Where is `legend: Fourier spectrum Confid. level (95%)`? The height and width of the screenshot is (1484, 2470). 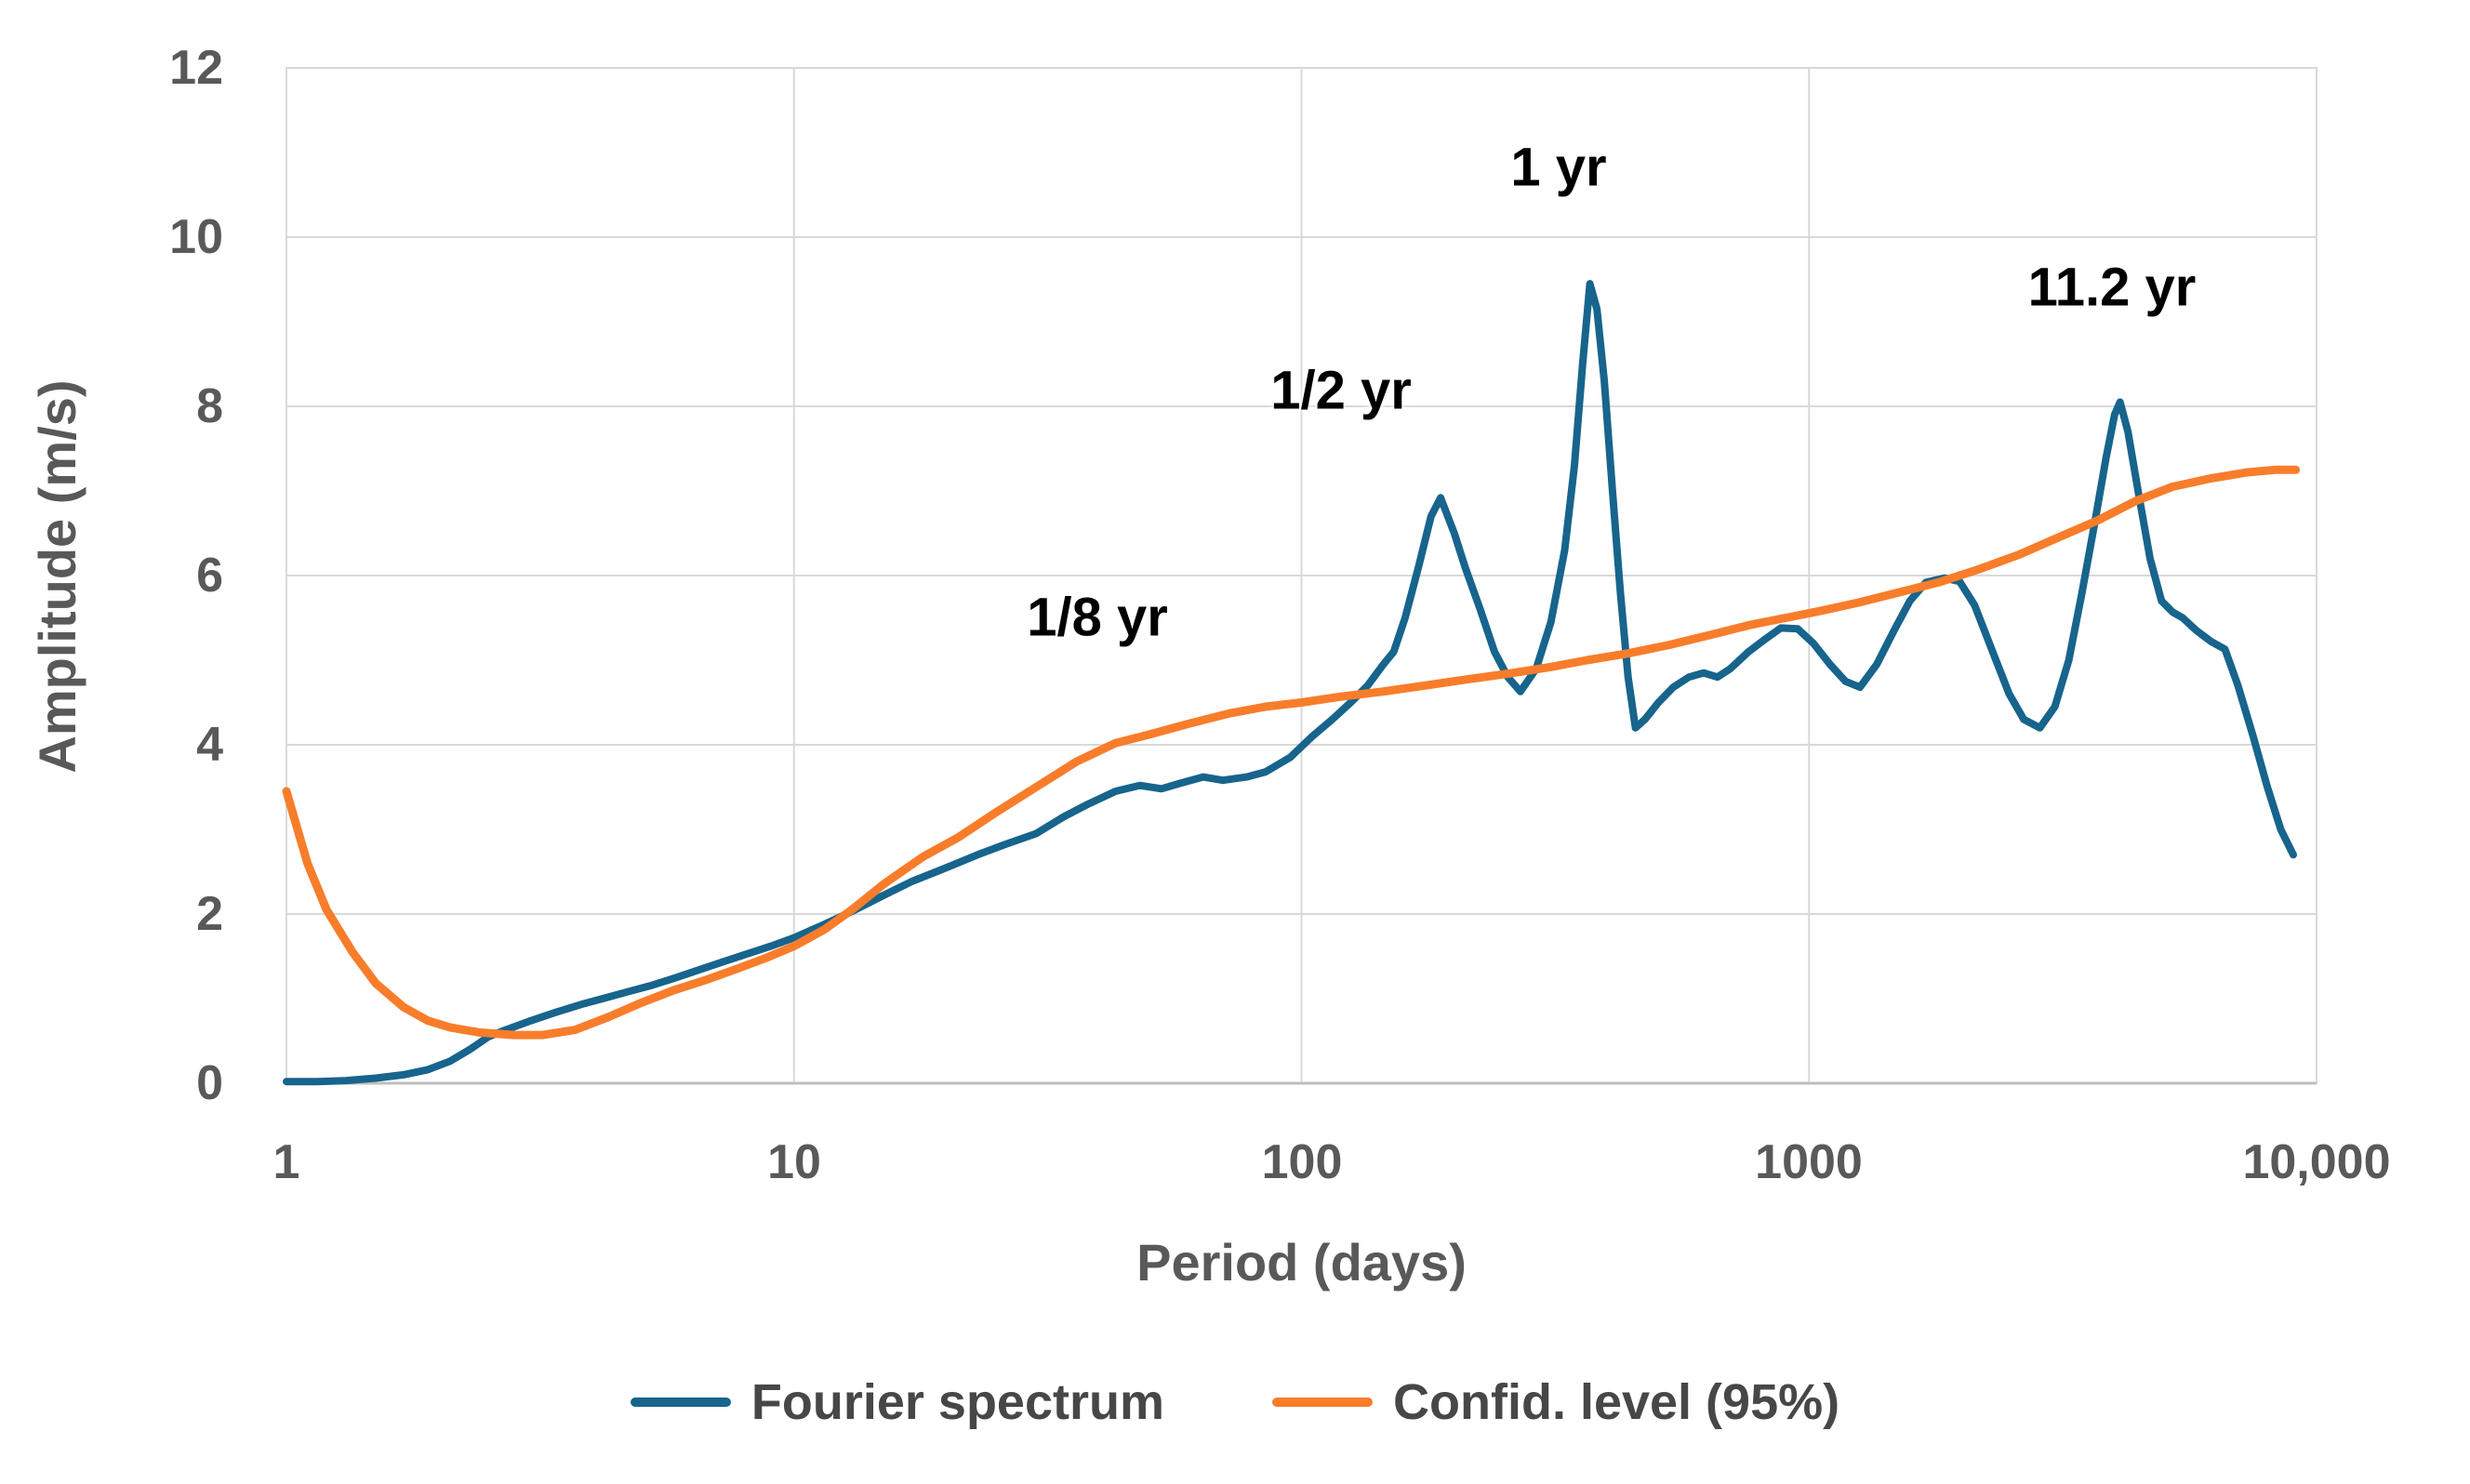
legend: Fourier spectrum Confid. level (95%) is located at coordinates (1235, 1402).